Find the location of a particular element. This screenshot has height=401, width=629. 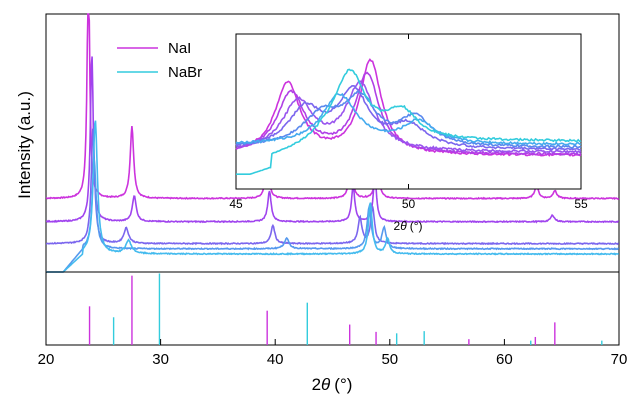

x-tick-label: 70 is located at coordinates (619, 359).